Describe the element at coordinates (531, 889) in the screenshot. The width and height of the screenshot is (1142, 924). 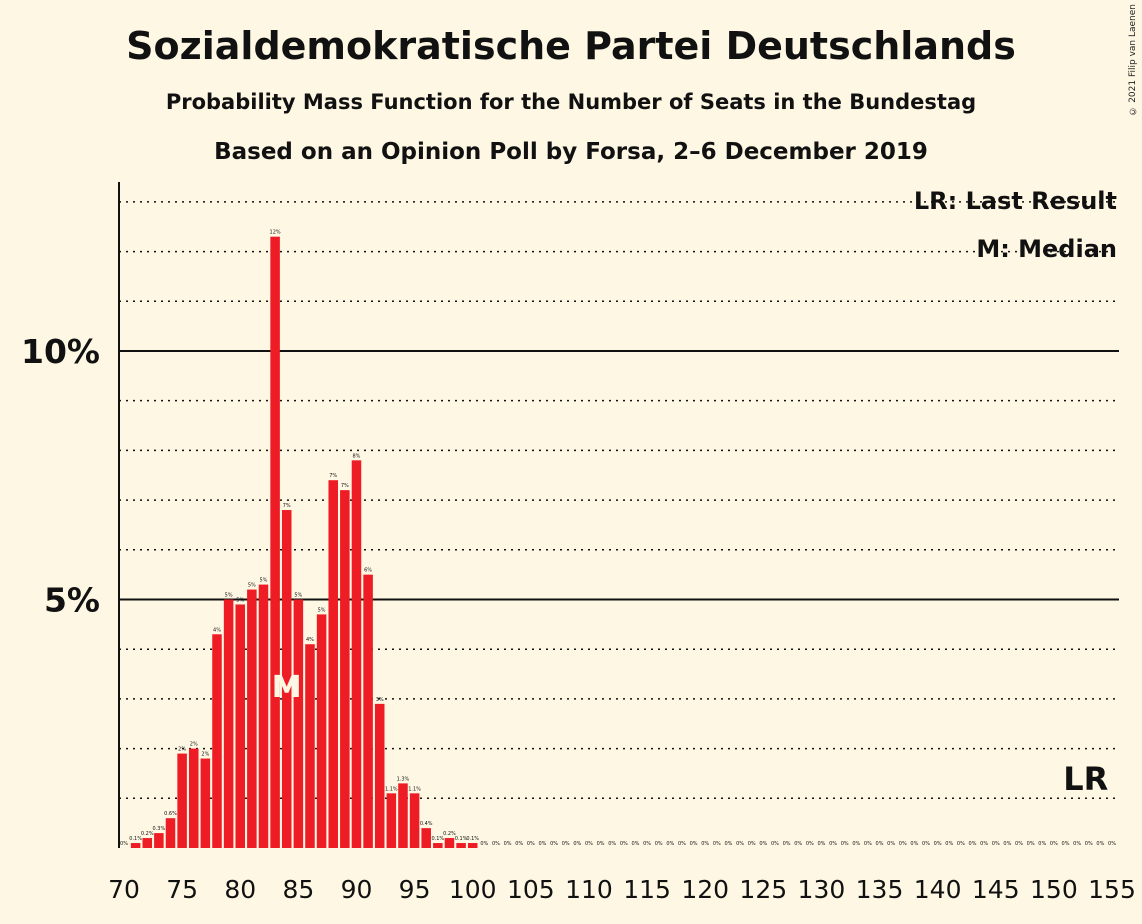
I see `x-tick-label: 105` at that location.